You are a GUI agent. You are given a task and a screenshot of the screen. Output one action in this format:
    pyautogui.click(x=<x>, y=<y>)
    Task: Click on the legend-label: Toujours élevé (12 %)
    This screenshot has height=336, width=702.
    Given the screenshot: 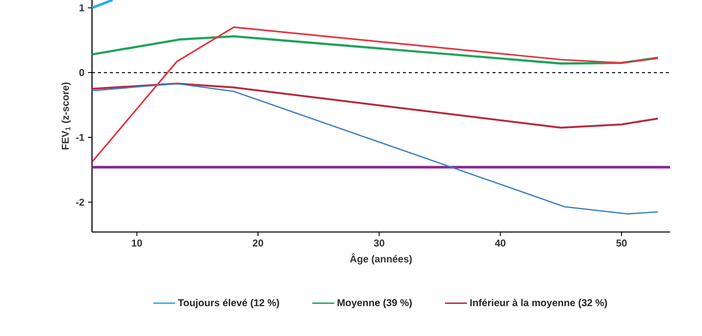 What is the action you would take?
    pyautogui.click(x=229, y=303)
    